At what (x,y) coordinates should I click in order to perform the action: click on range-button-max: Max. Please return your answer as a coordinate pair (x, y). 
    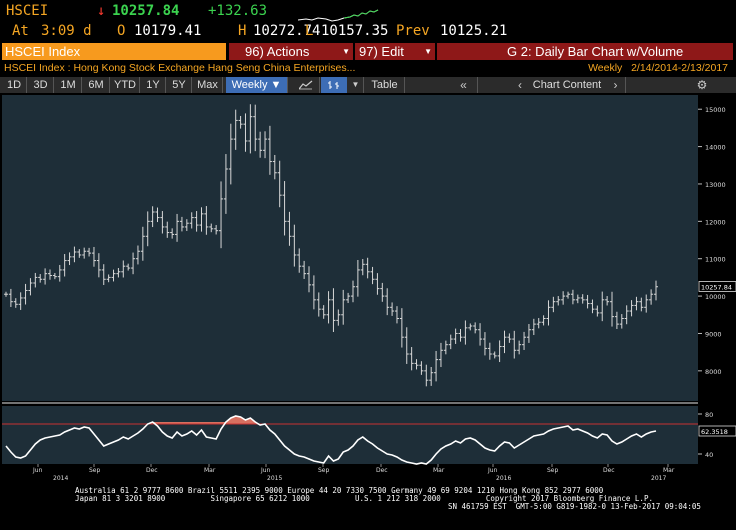
    Looking at the image, I should click on (208, 85).